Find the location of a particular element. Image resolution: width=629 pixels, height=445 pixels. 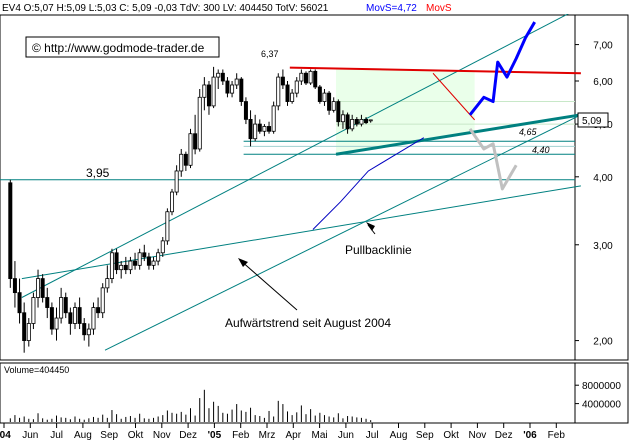

price-tick-label: 3,00 is located at coordinates (603, 246).